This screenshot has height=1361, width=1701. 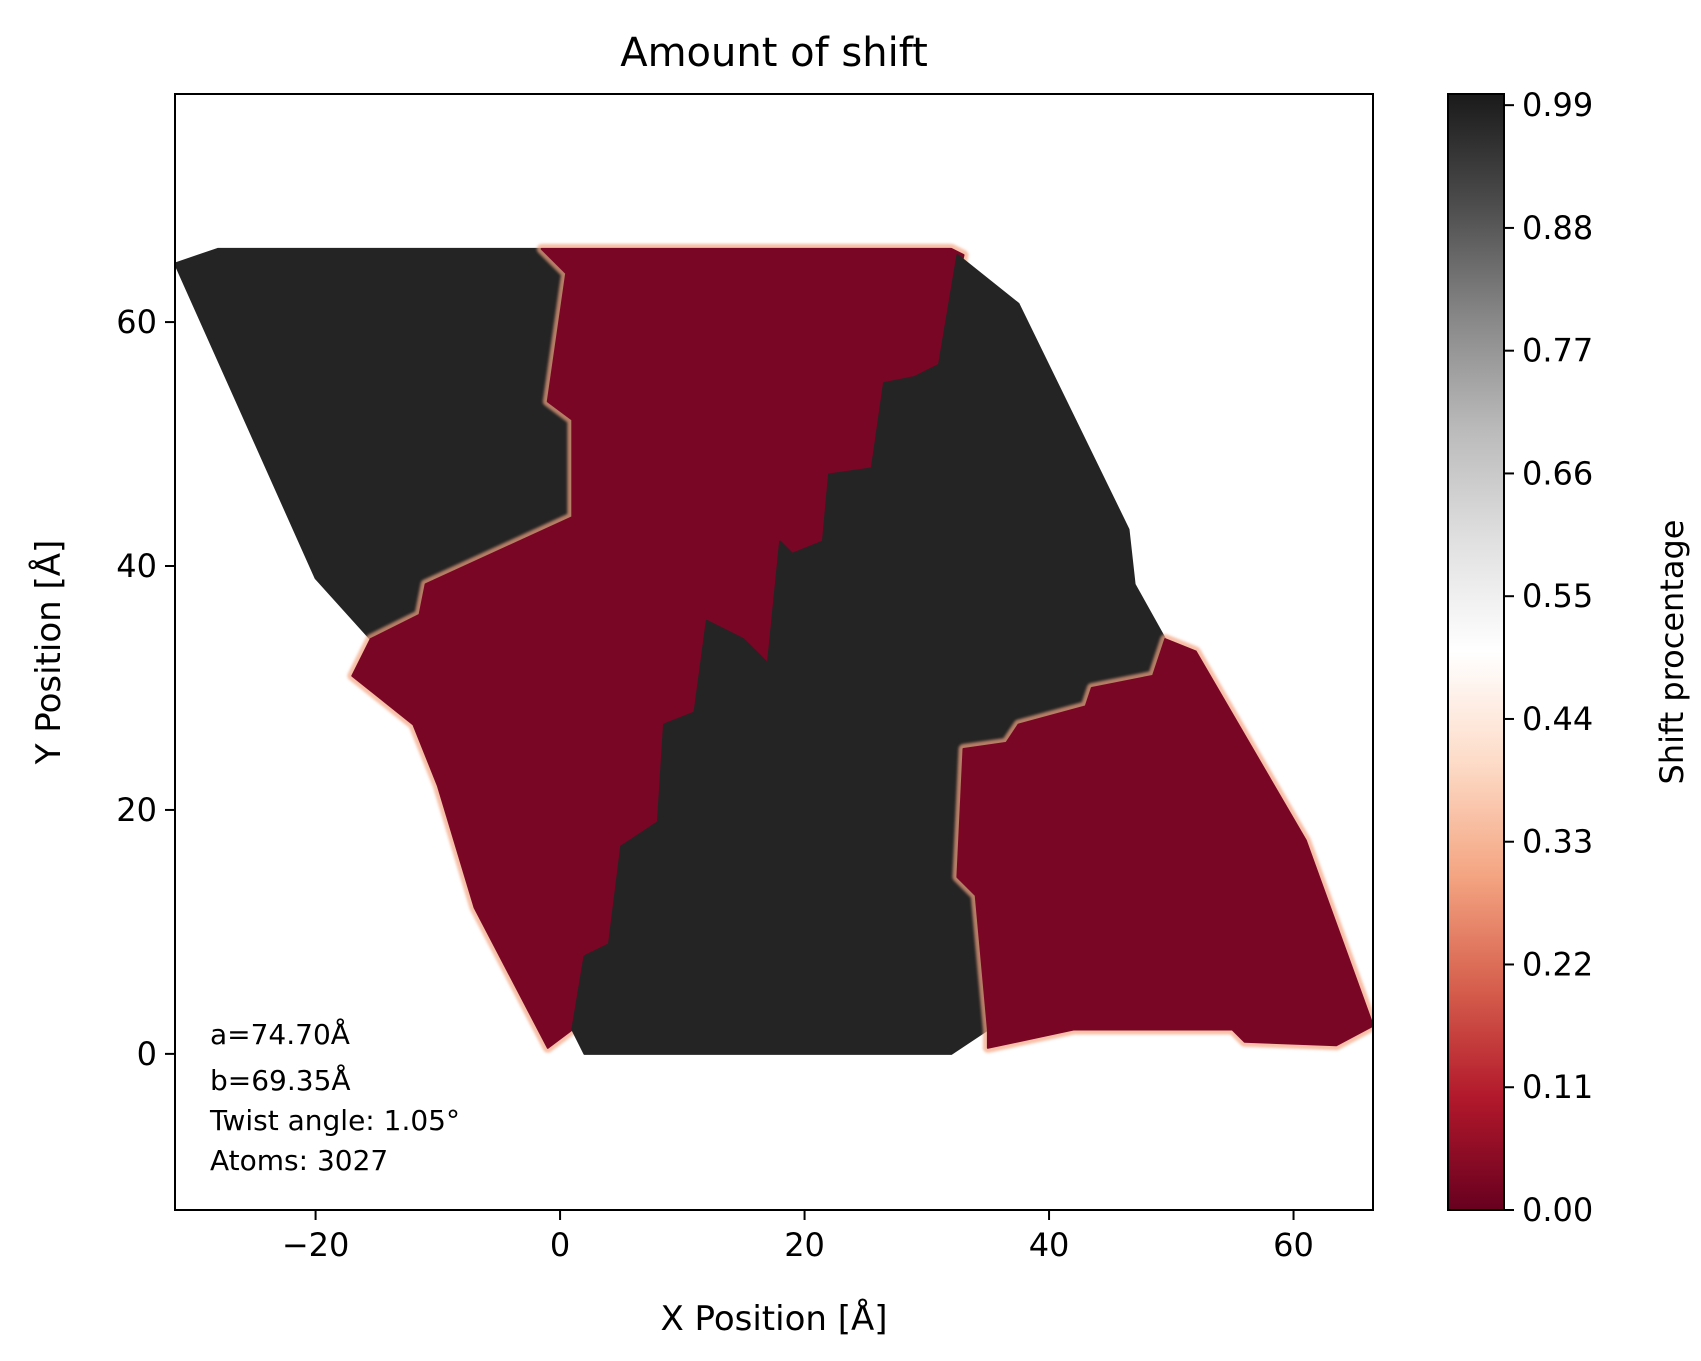 I want to click on x-axis-label: X Position [Å], so click(x=773, y=1318).